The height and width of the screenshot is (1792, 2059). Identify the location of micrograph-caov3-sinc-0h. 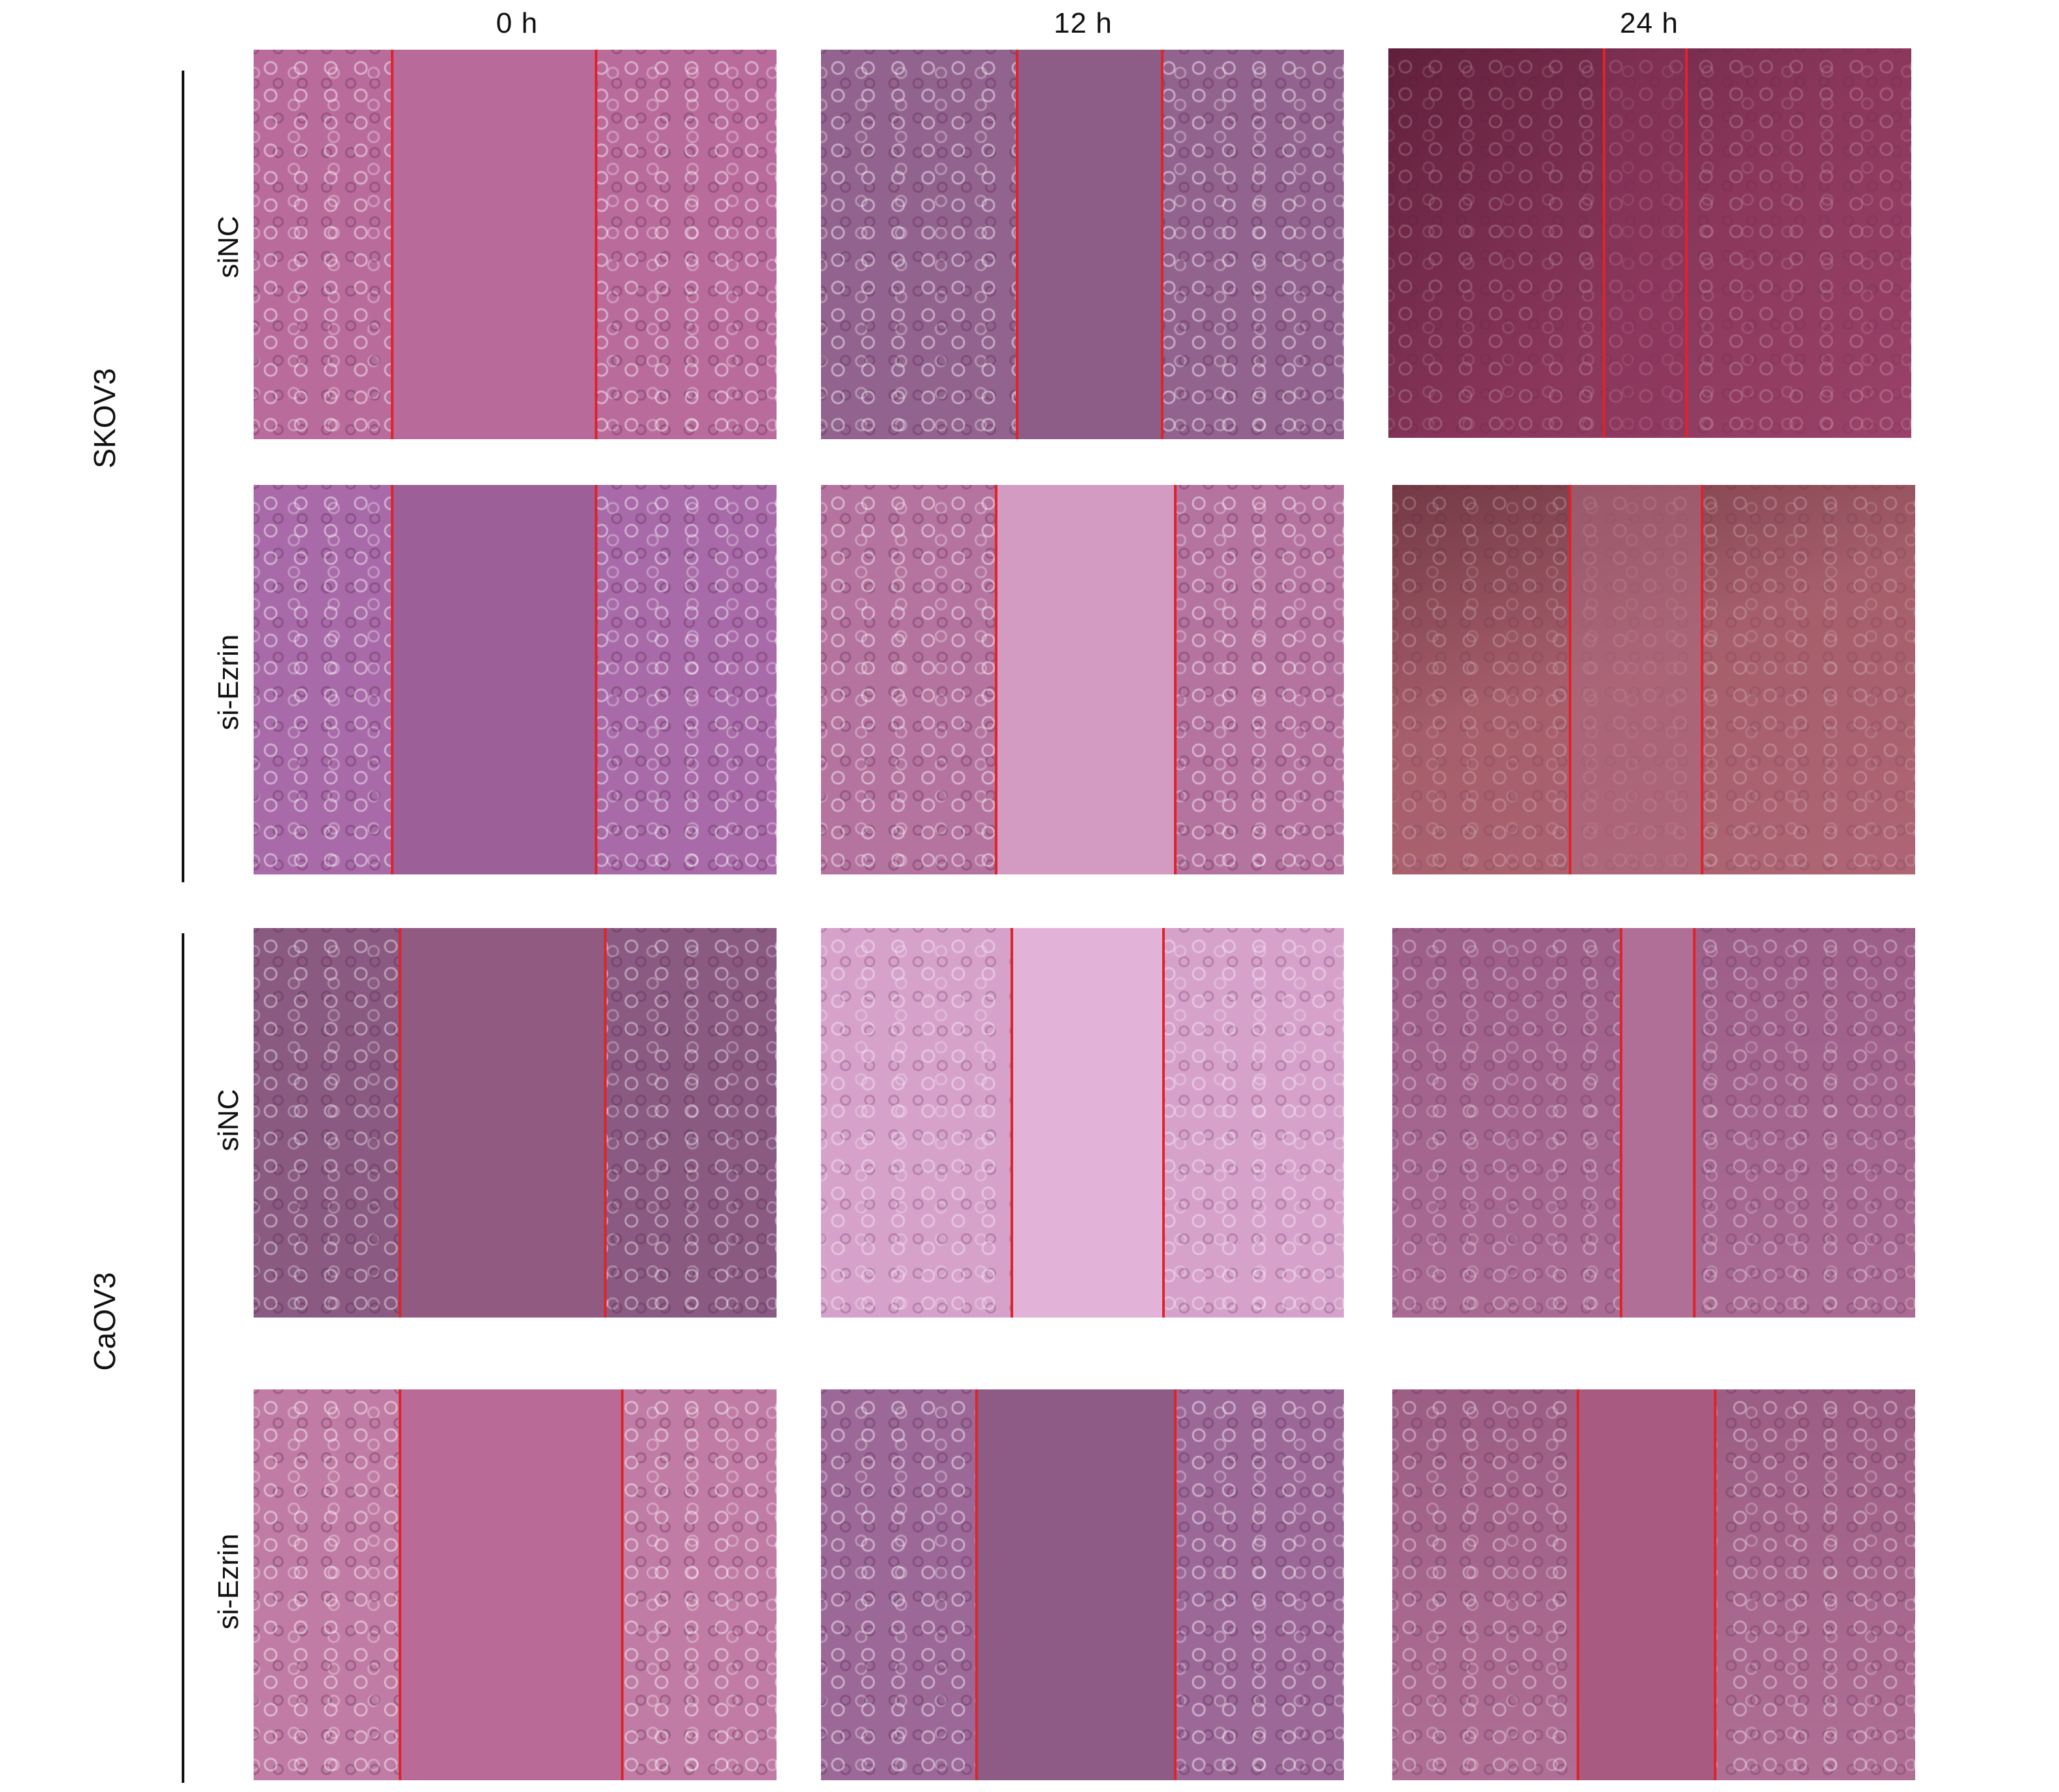
(515, 1123).